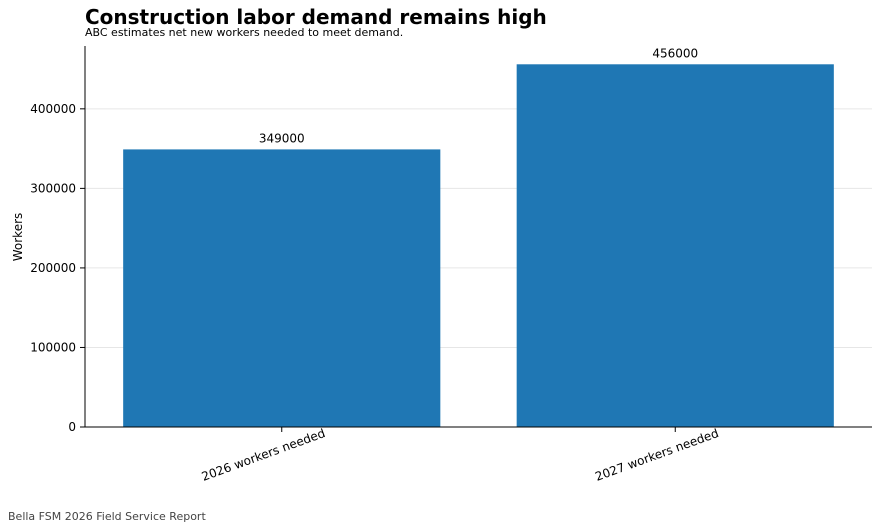 This screenshot has width=881, height=532. Describe the element at coordinates (316, 17) in the screenshot. I see `chart-title: Construction labor demand remains high` at that location.